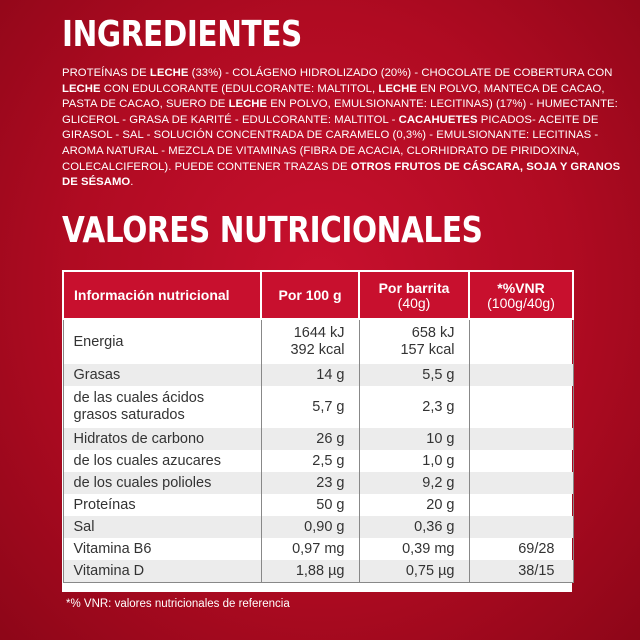  I want to click on ingredient-text-segment: PROTEÍNAS DE, so click(106, 73).